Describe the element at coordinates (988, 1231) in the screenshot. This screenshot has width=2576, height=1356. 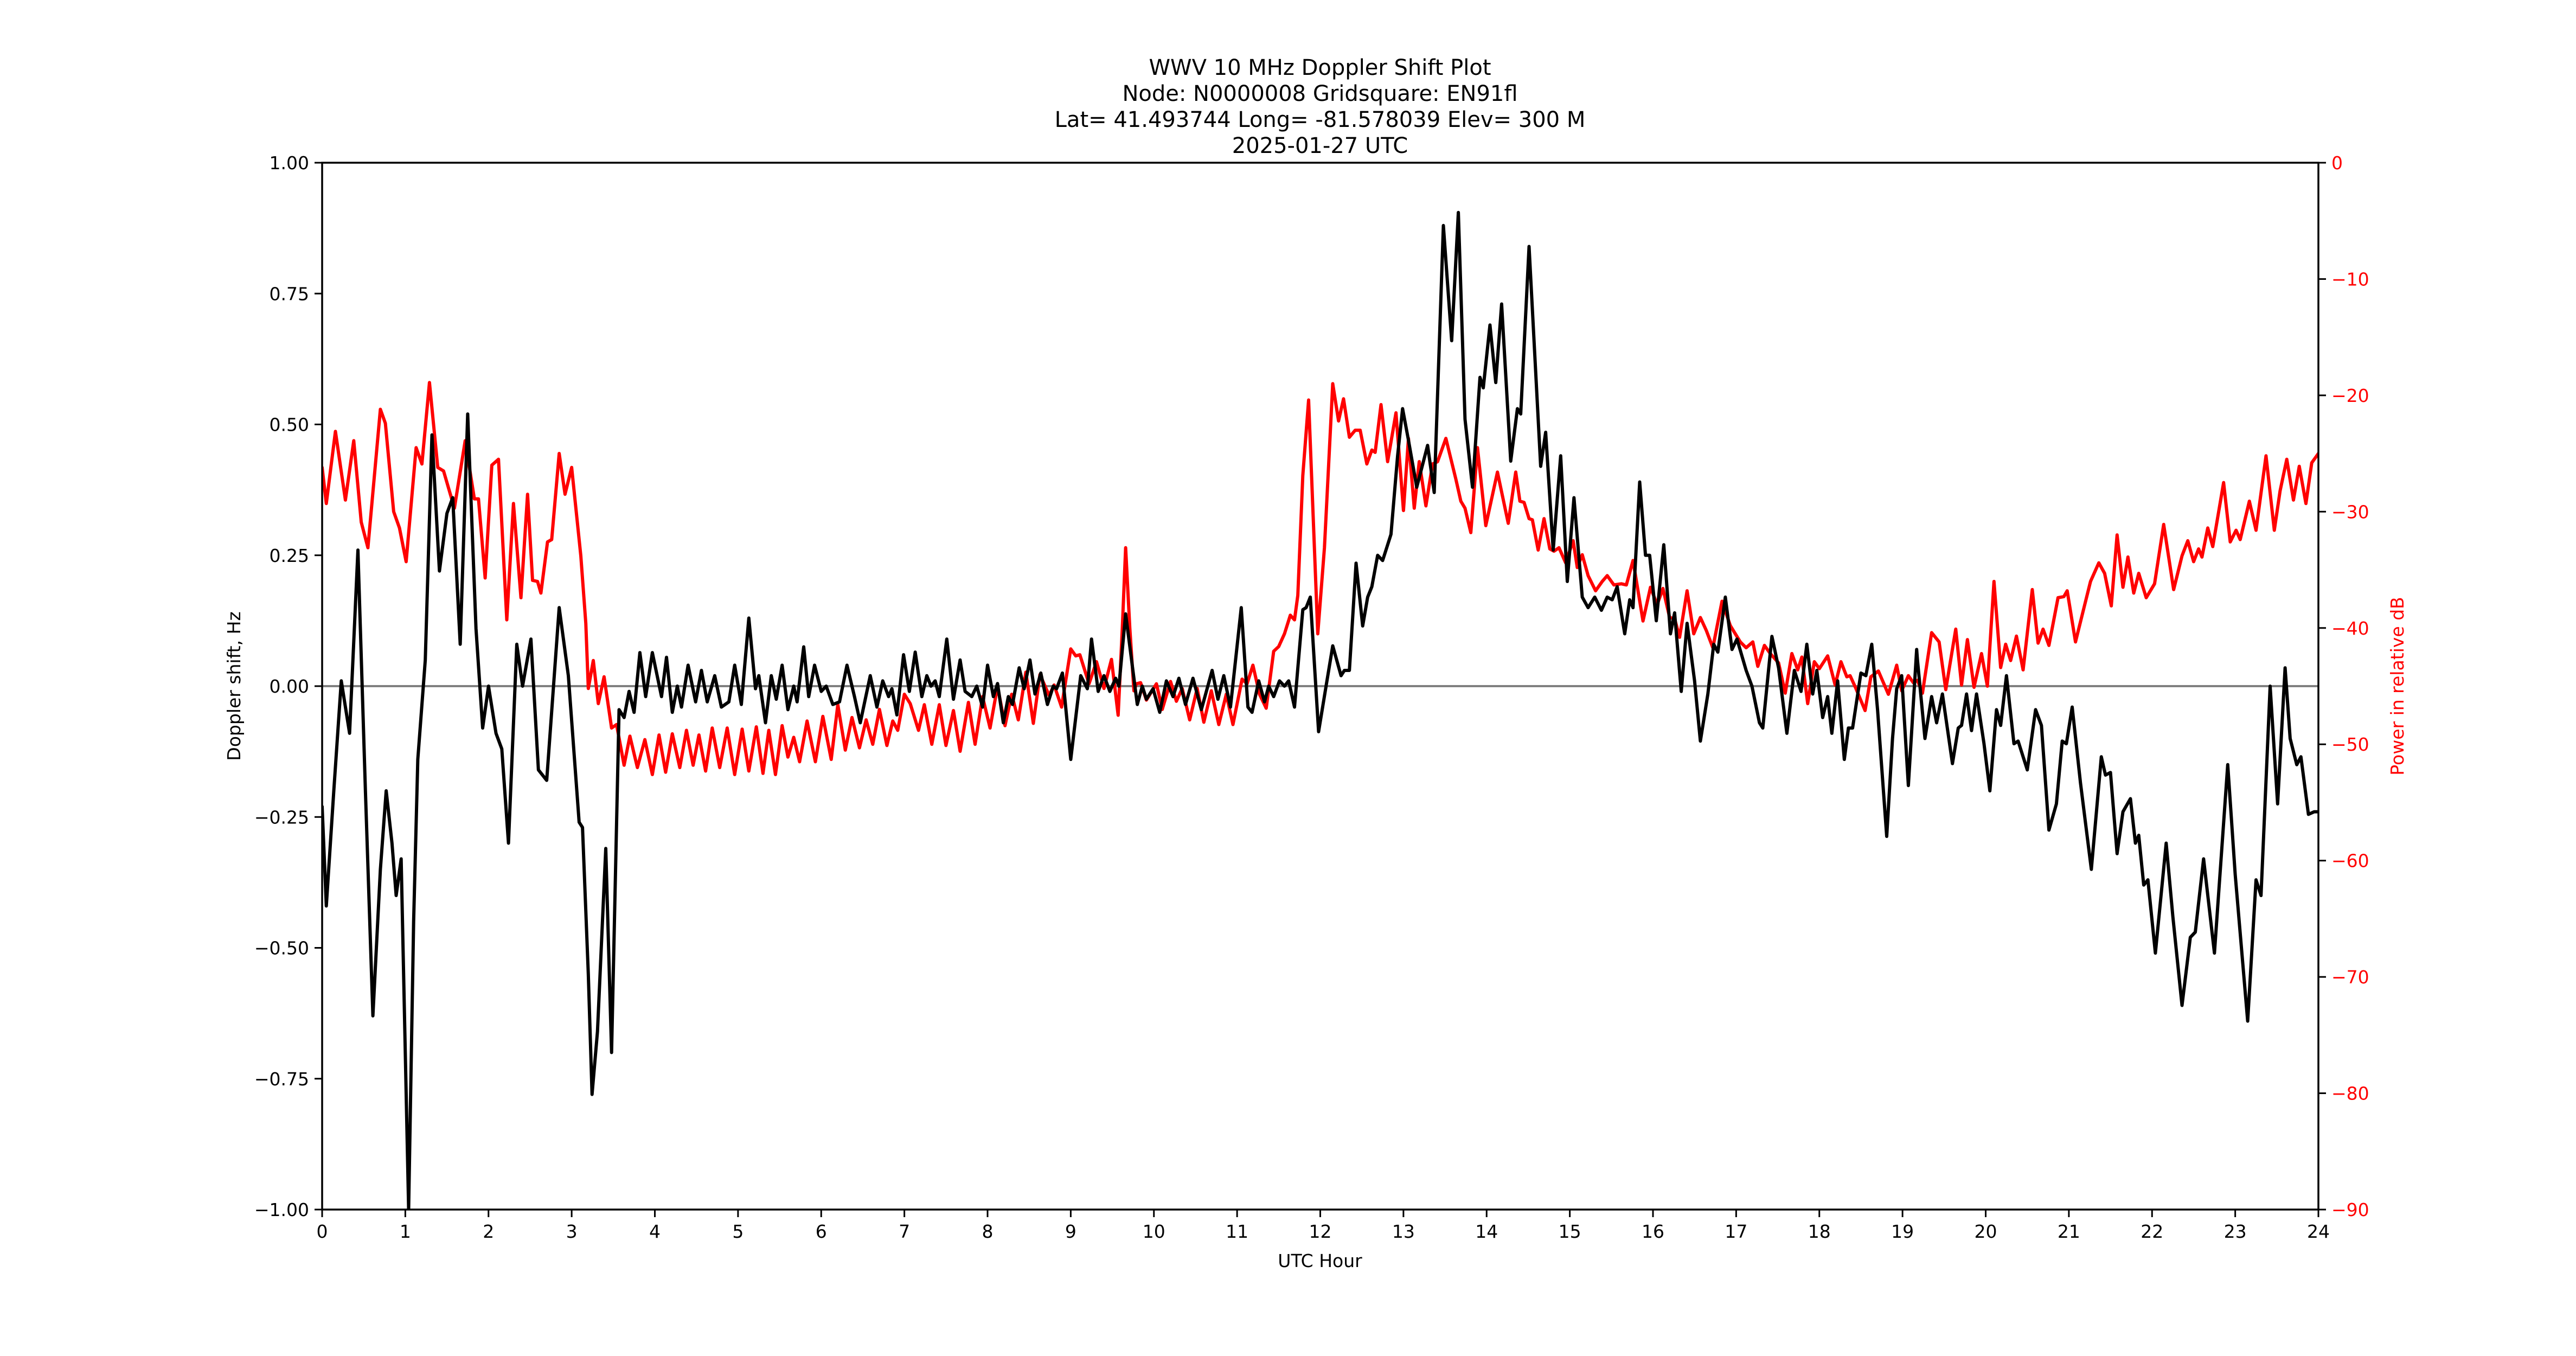
I see `x-tick-label: 8` at that location.